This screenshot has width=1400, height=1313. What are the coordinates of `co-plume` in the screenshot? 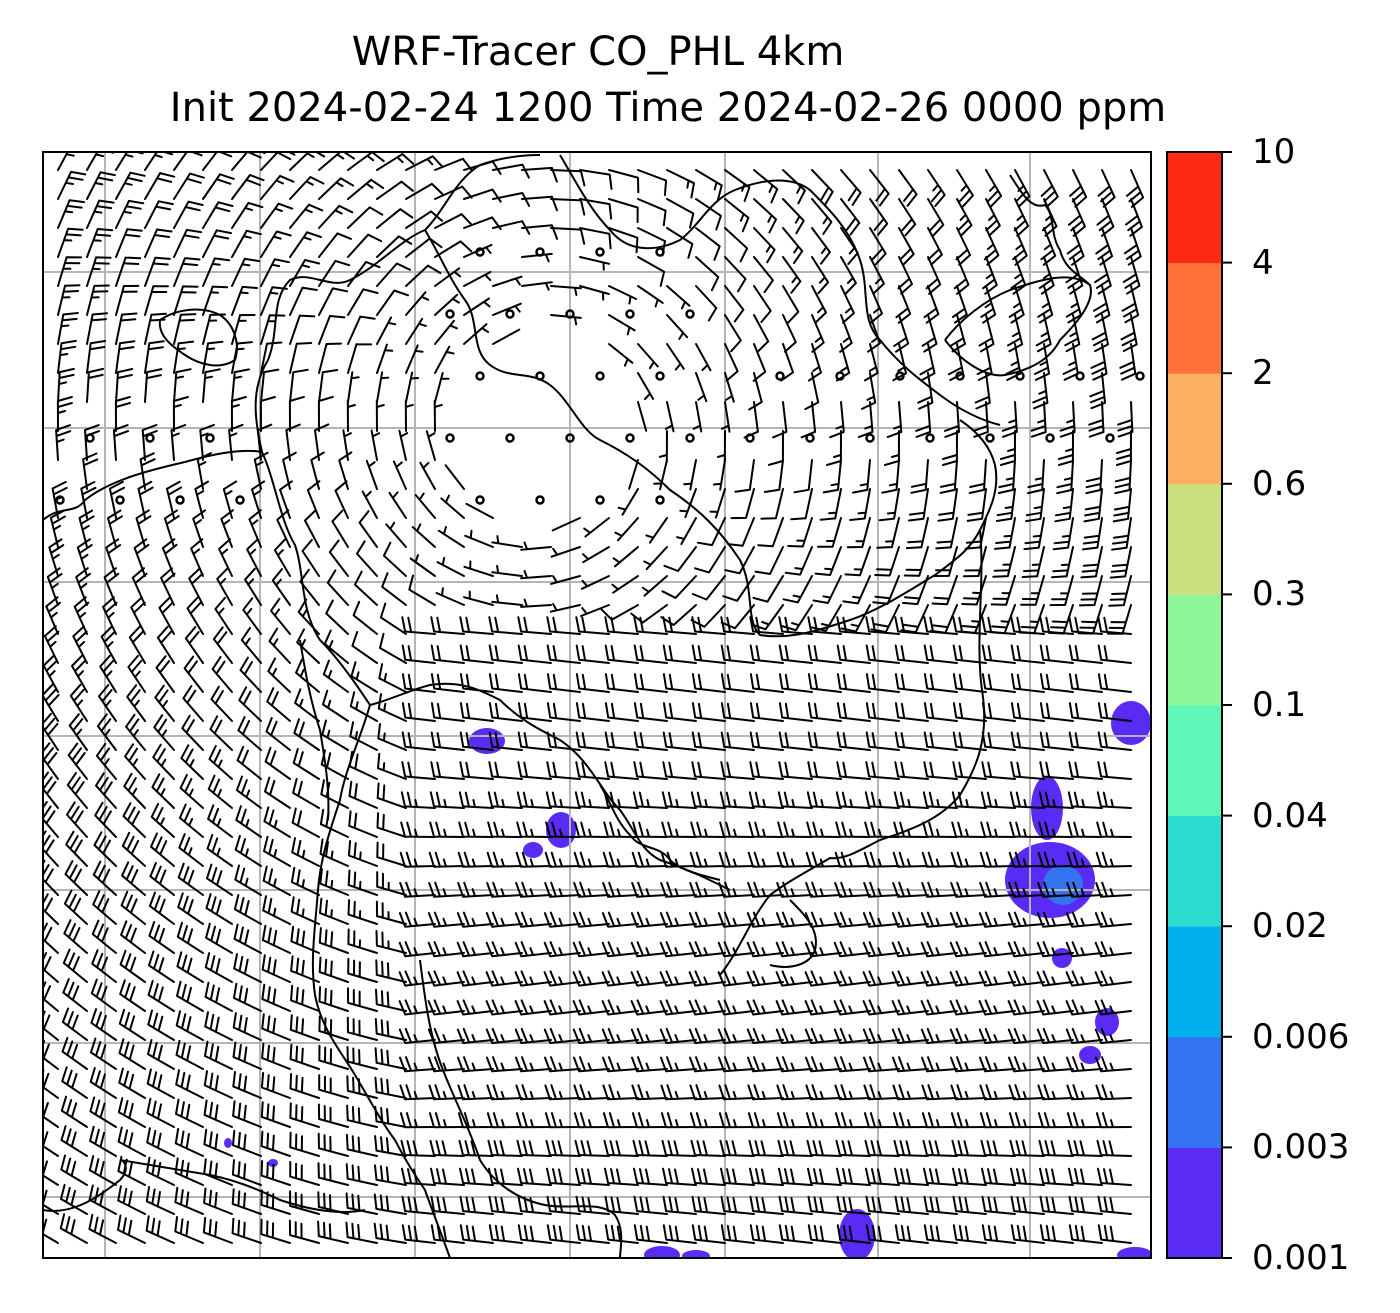 It's located at (533, 850).